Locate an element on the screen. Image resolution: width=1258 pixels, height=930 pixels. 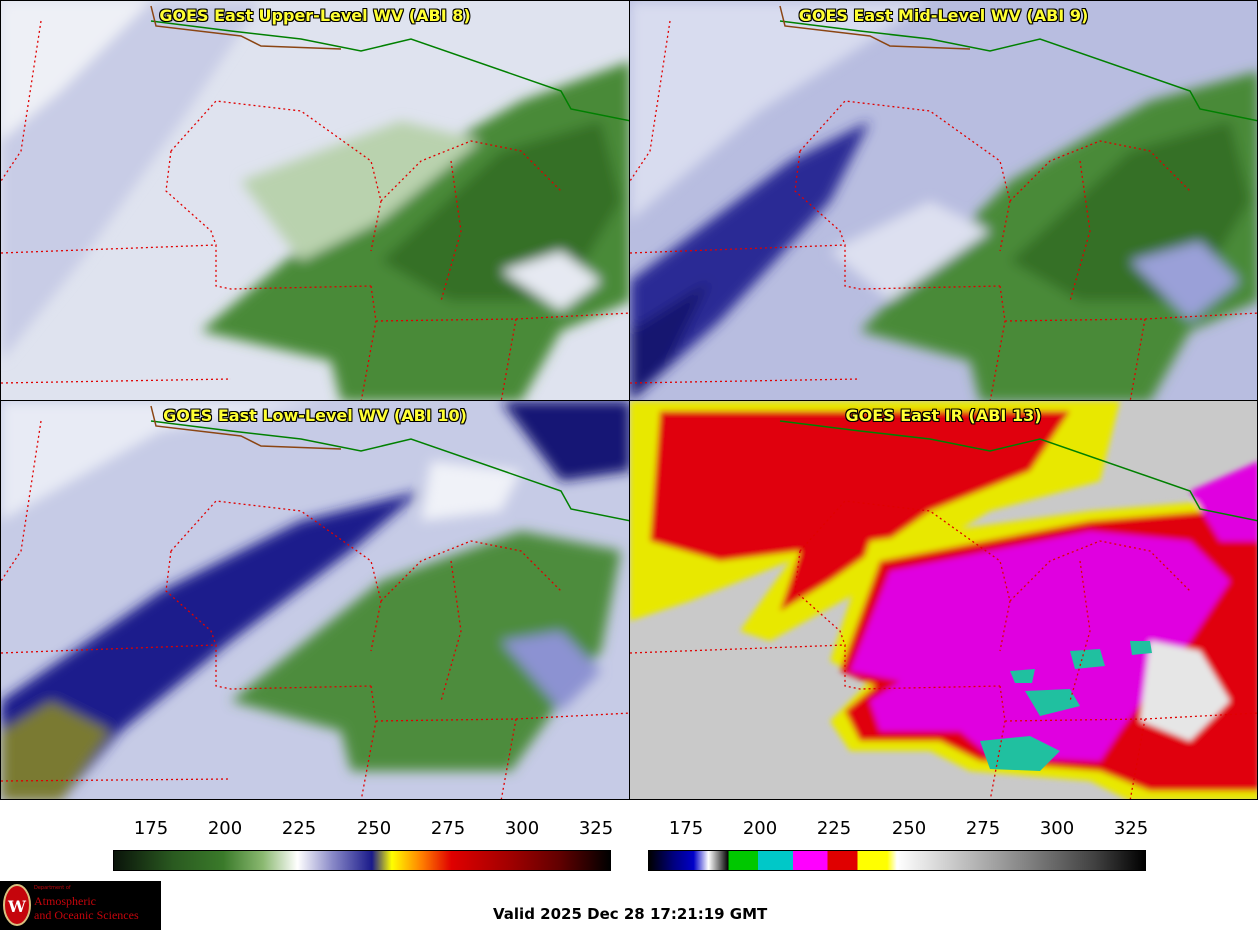
logo-line1: Atmospheric is located at coordinates (65, 901).